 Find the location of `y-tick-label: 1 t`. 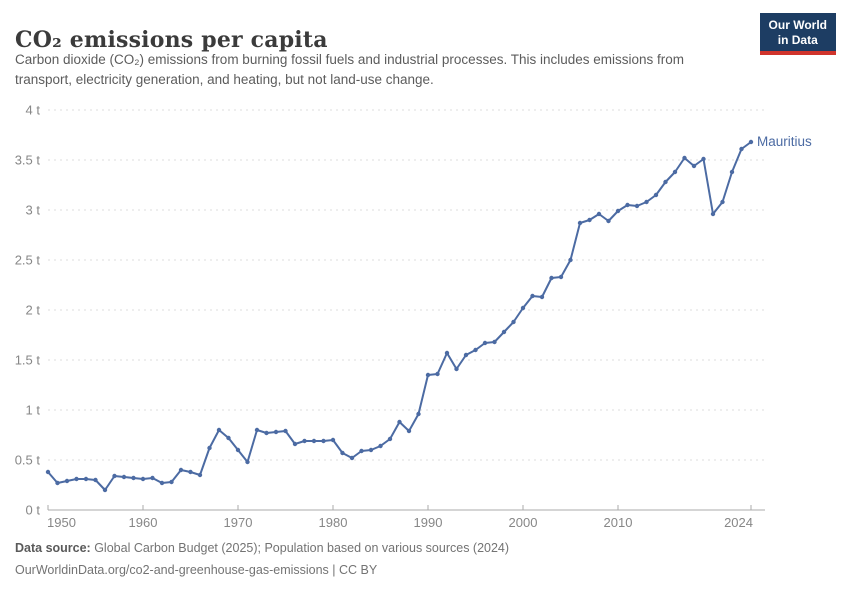

y-tick-label: 1 t is located at coordinates (33, 410).